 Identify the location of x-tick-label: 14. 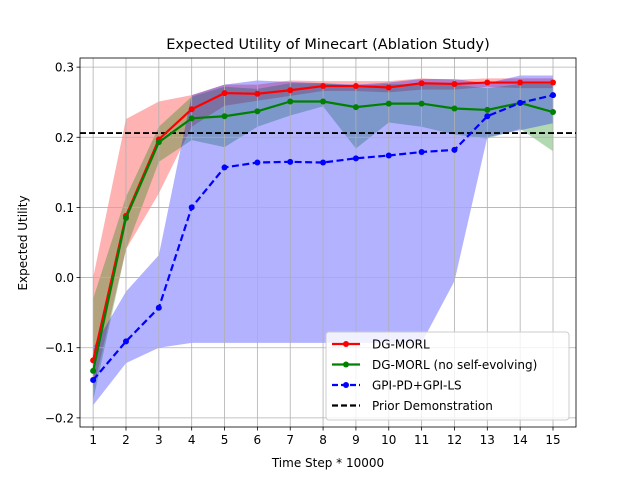
(520, 440).